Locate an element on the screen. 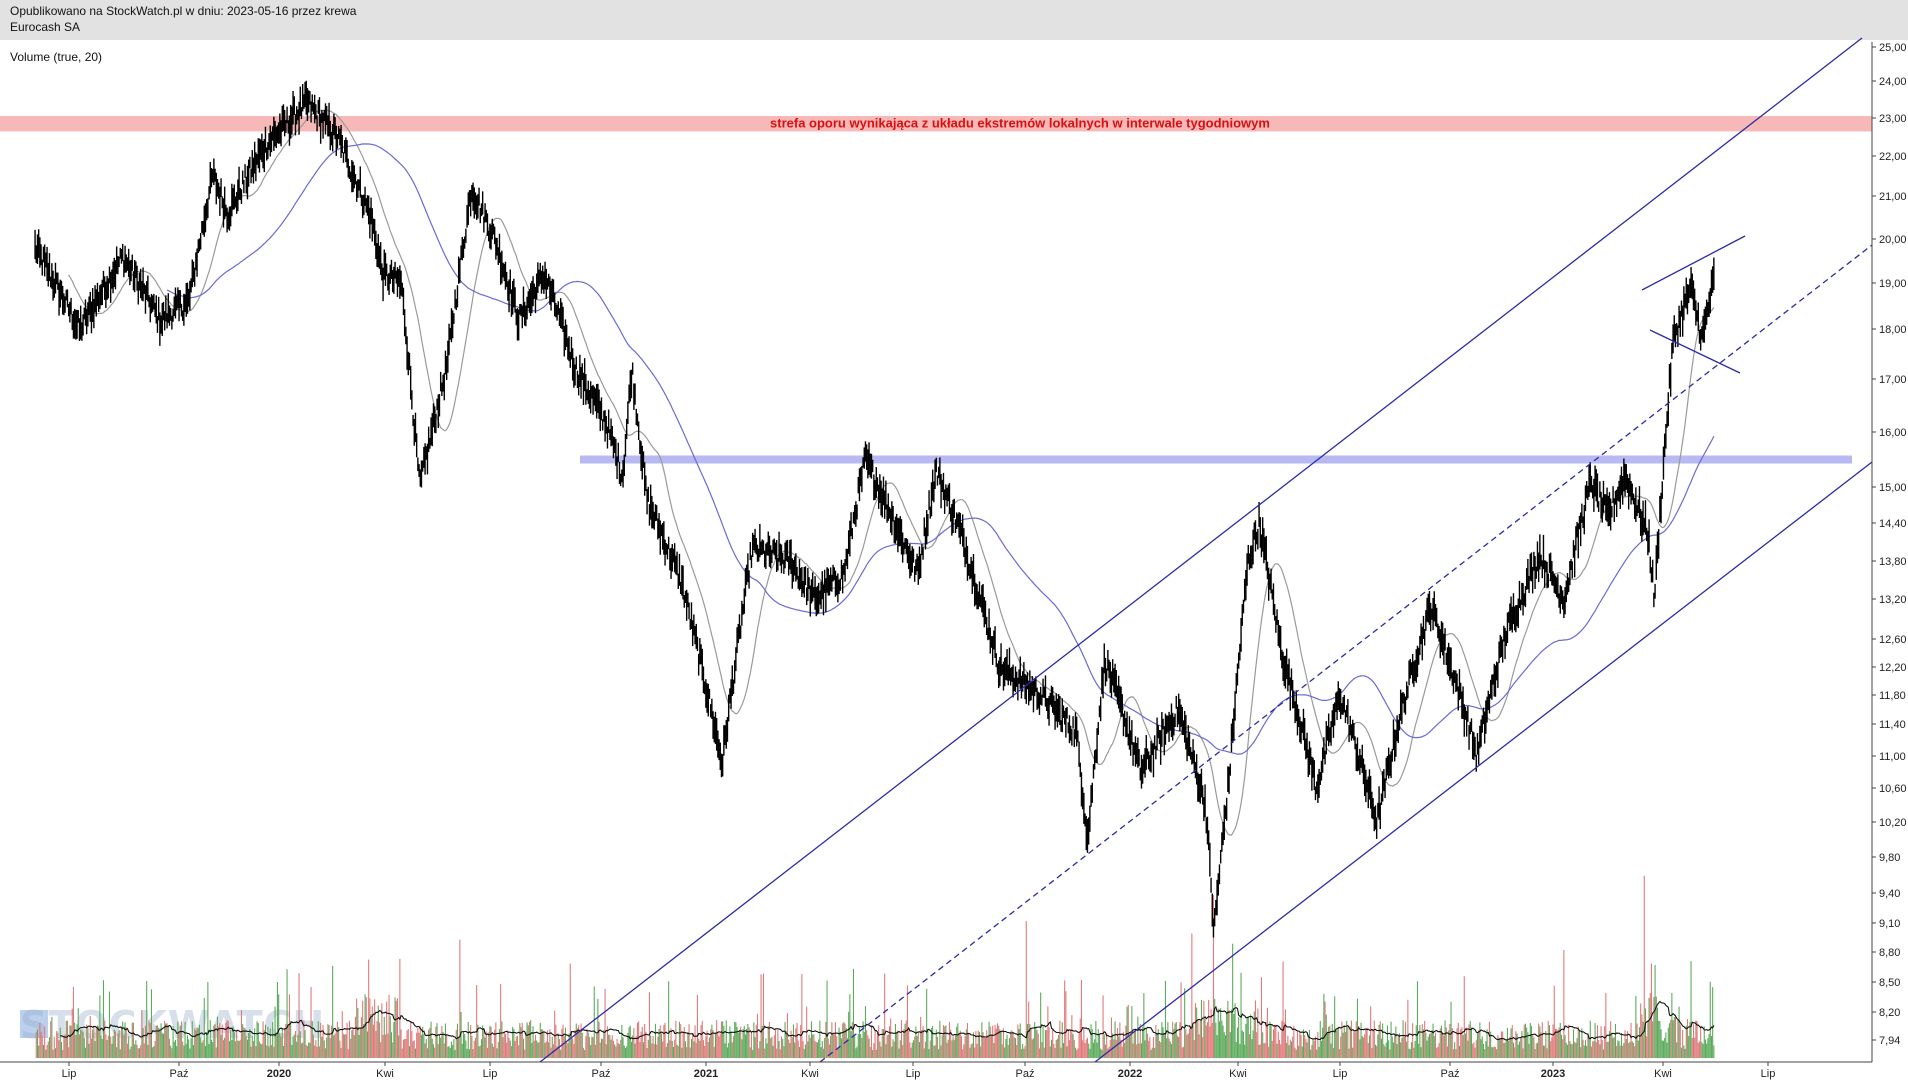 The width and height of the screenshot is (1908, 1081). y-tick-label: 11,80 is located at coordinates (1892, 696).